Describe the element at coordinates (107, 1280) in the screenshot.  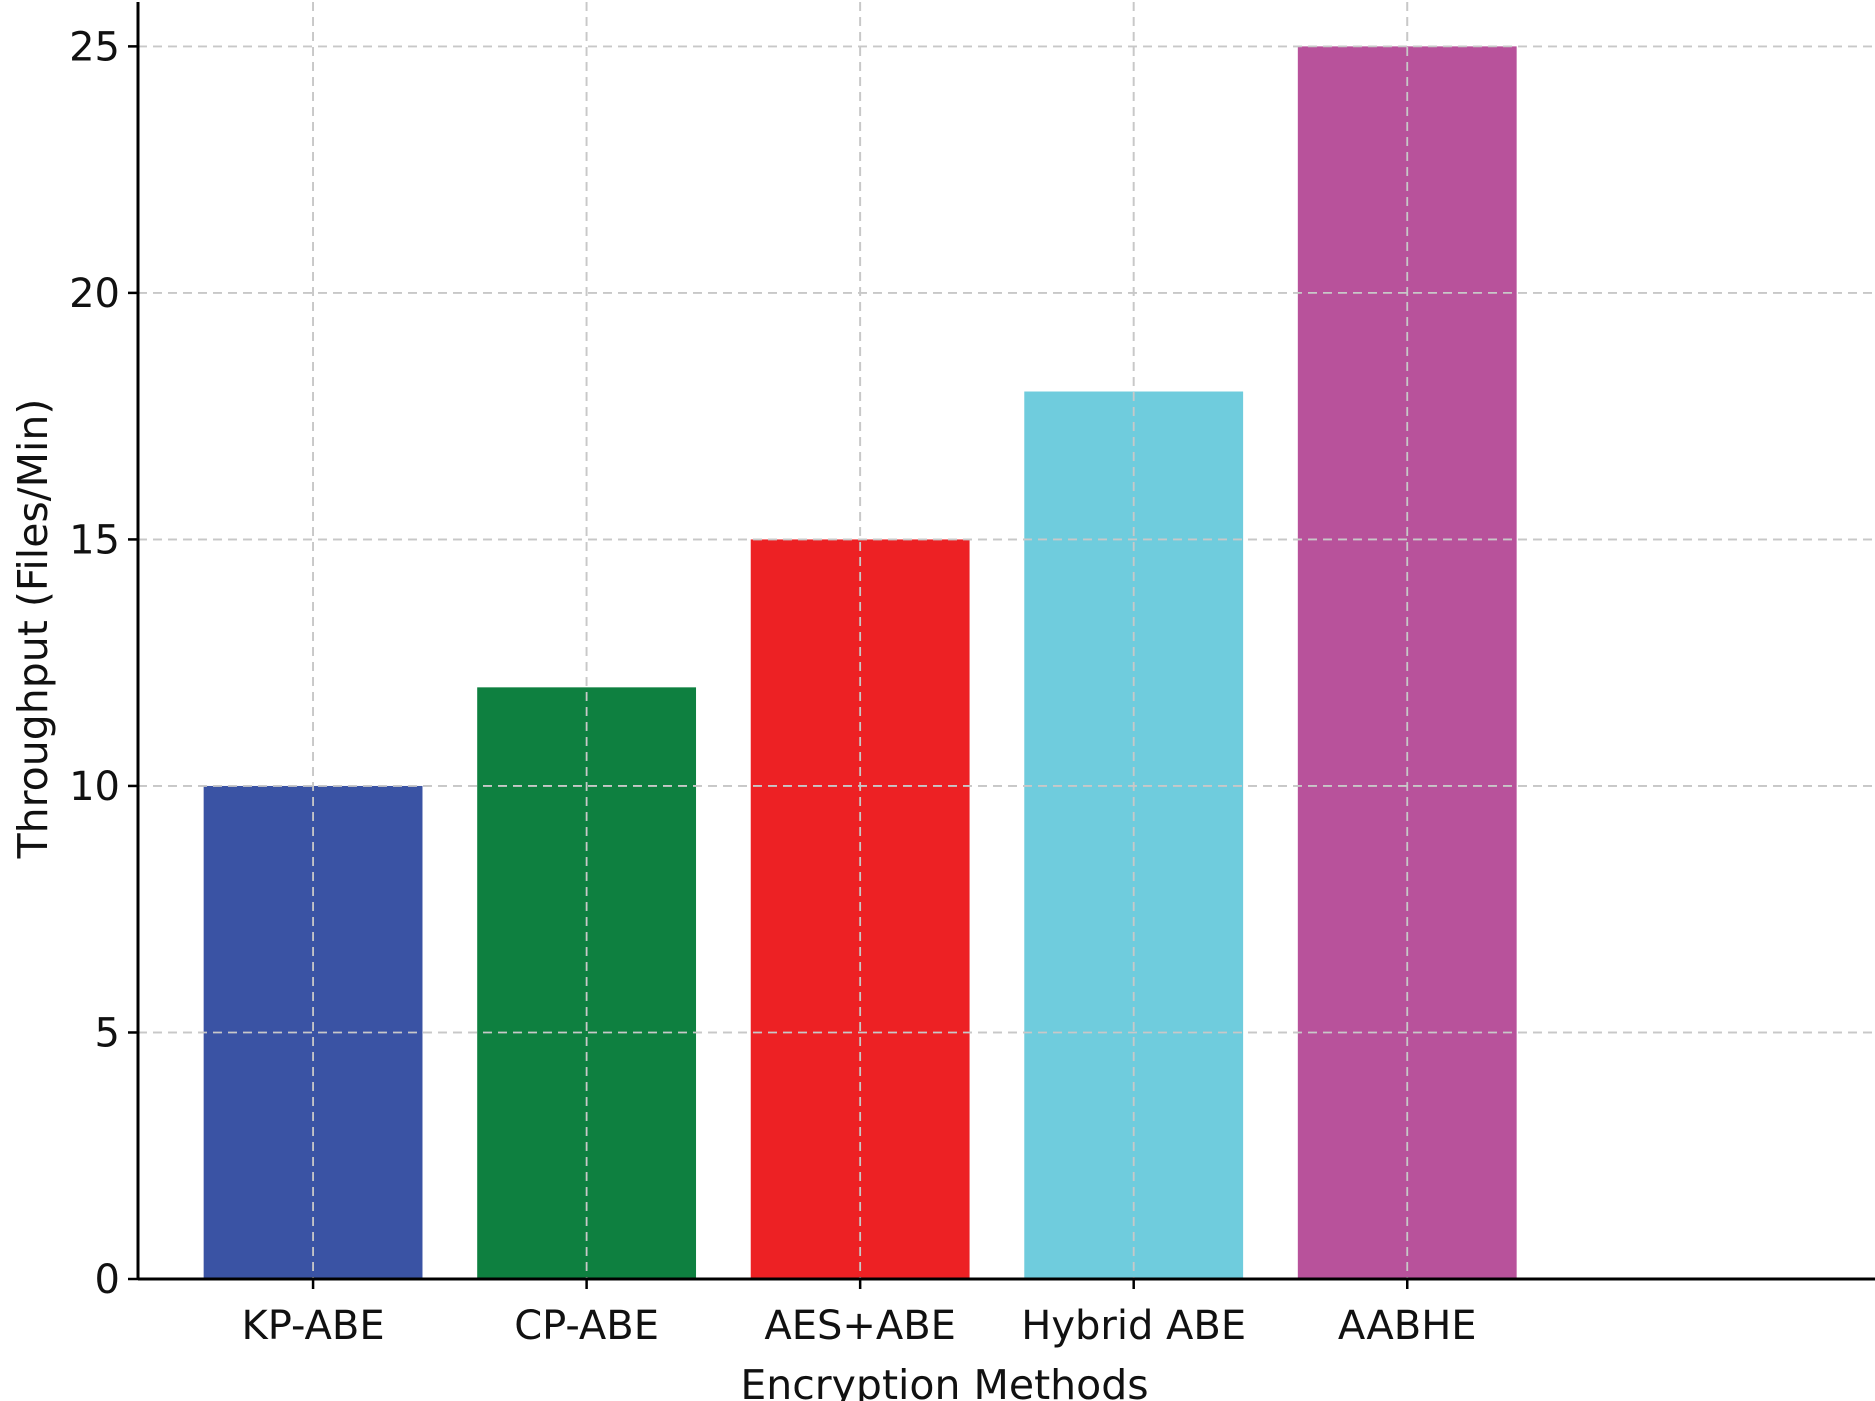
I see `y-tick-label: 0` at that location.